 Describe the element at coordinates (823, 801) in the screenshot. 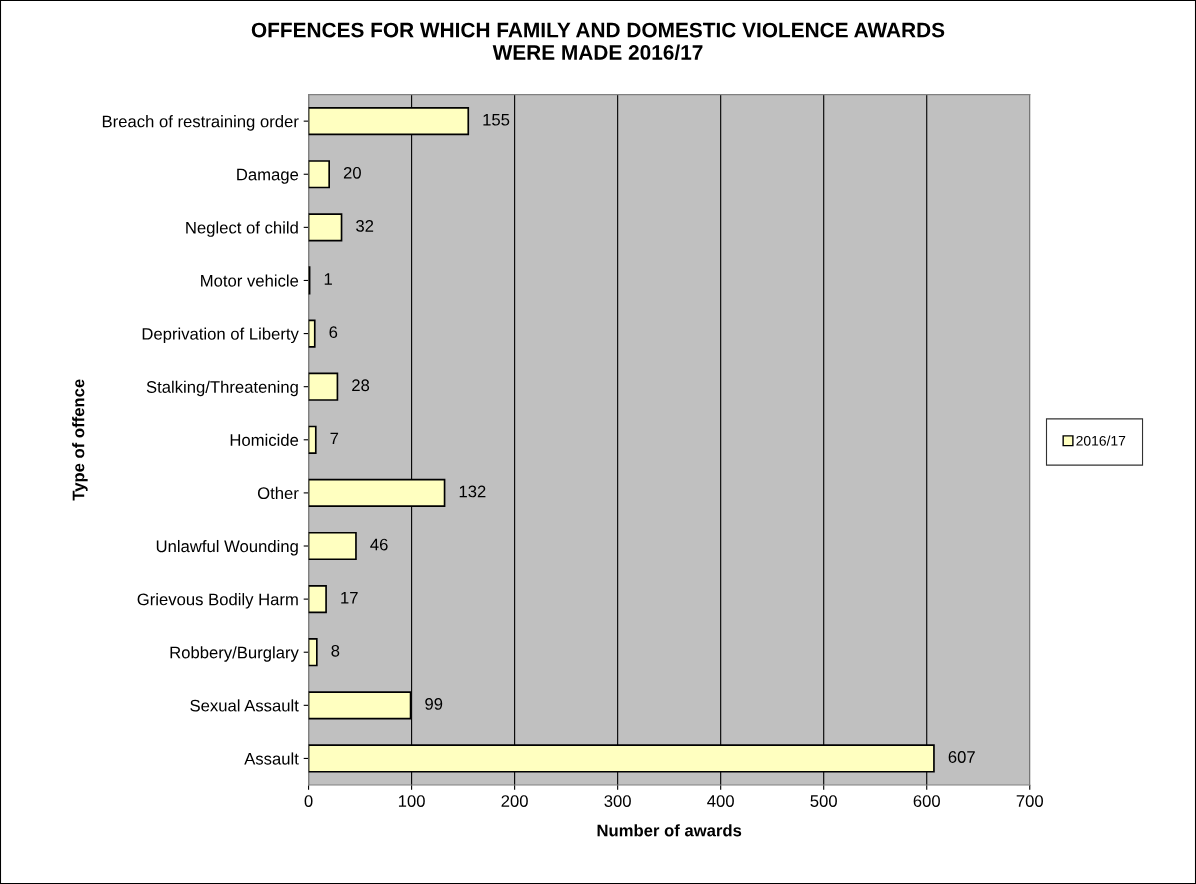

I see `x-tick-label: 500` at that location.